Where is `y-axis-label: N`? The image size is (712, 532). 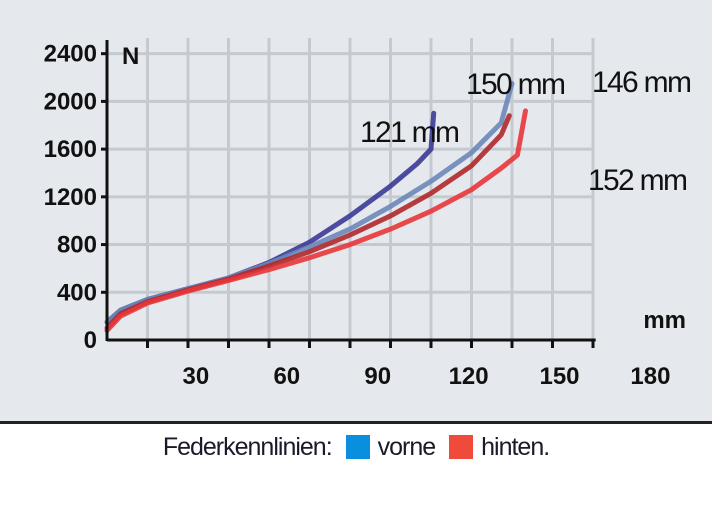
y-axis-label: N is located at coordinates (130, 56).